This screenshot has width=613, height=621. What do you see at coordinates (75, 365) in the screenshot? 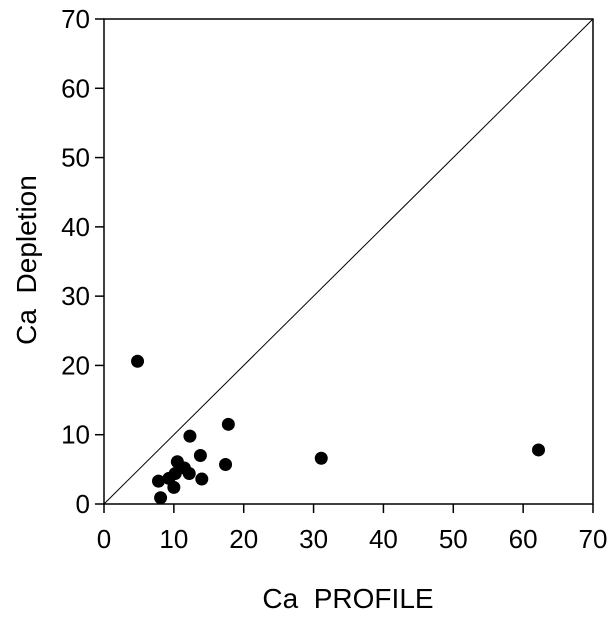
I see `y-tick-label: 20` at bounding box center [75, 365].